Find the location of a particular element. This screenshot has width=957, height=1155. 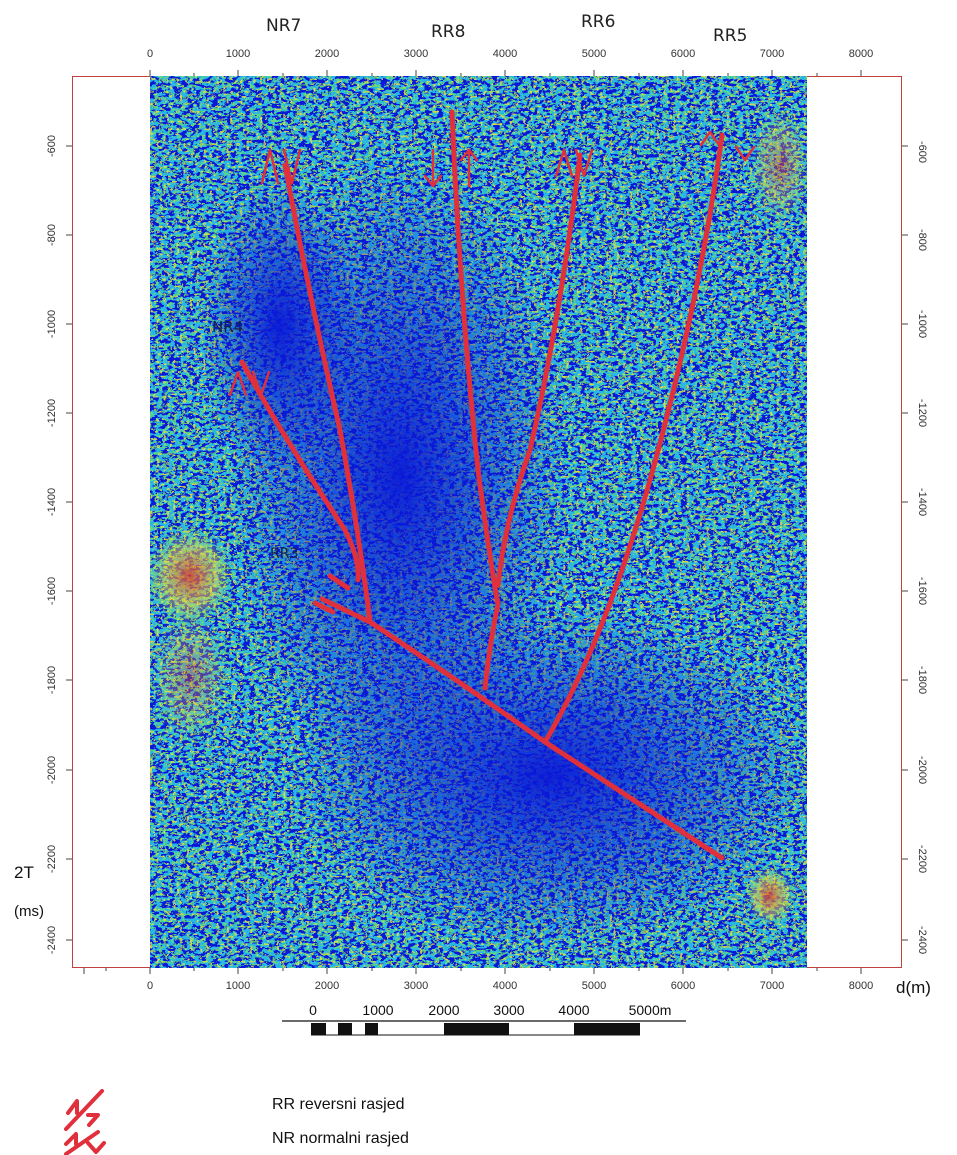

scale-label-1000: 1000 is located at coordinates (378, 1010).